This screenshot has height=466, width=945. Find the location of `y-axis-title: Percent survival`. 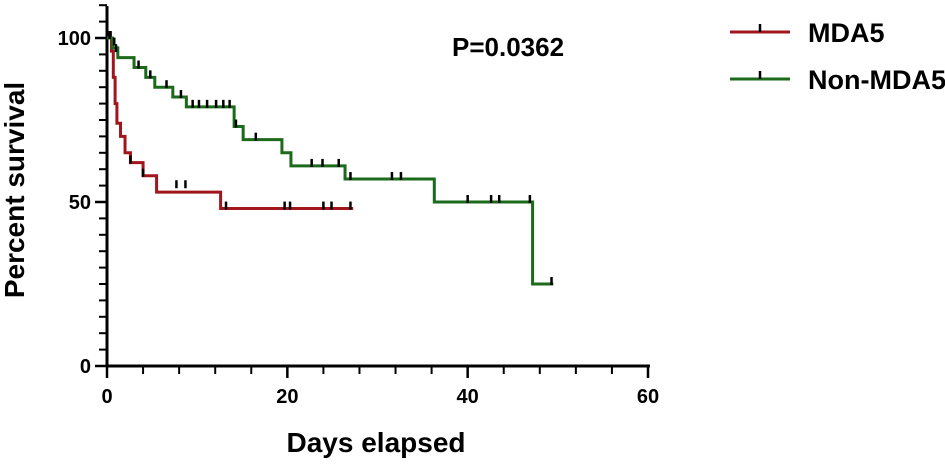

y-axis-title: Percent survival is located at coordinates (15, 190).